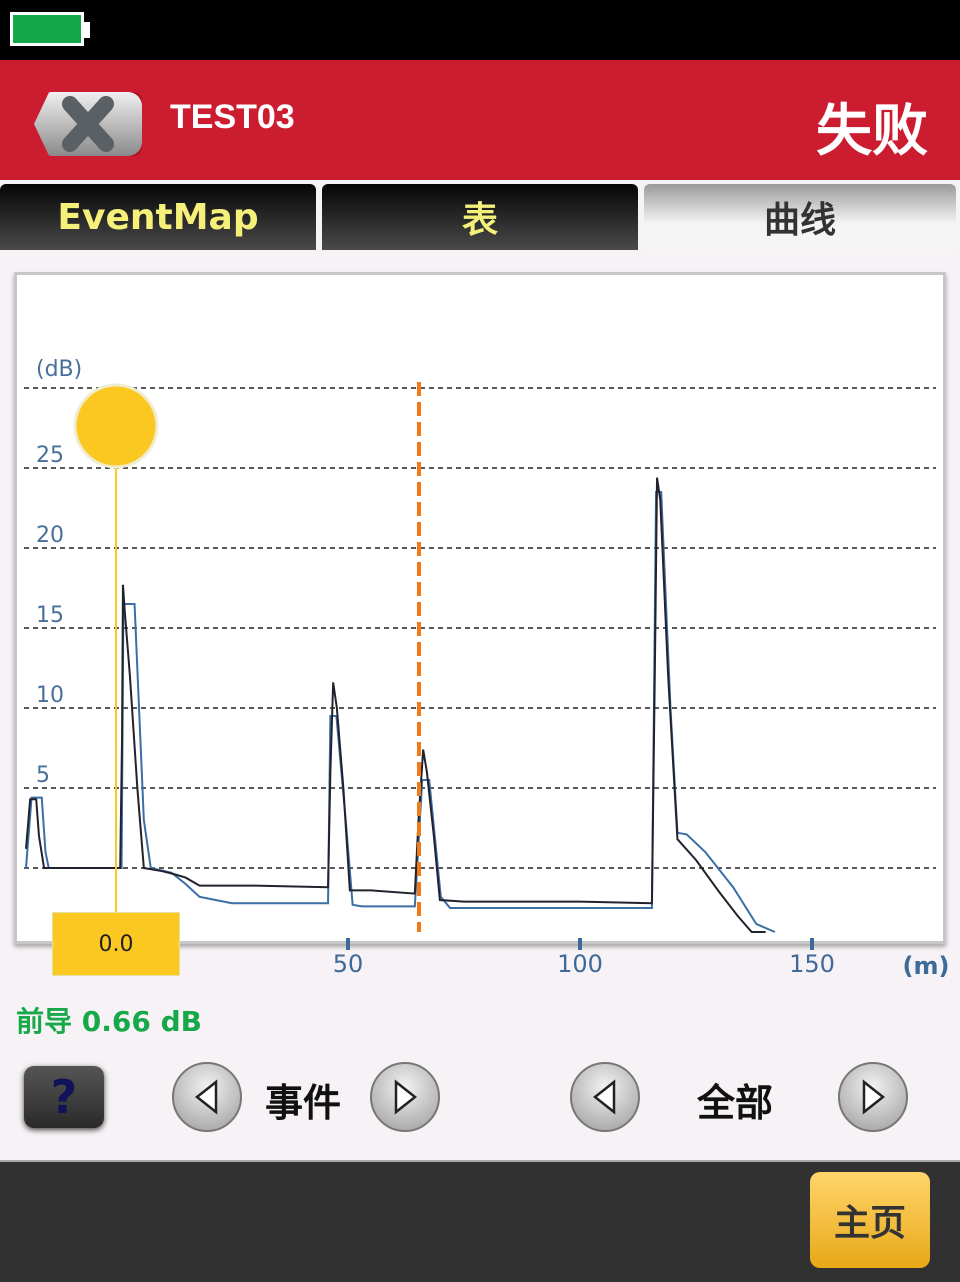 The height and width of the screenshot is (1282, 960). I want to click on x-tick-label: 50, so click(348, 964).